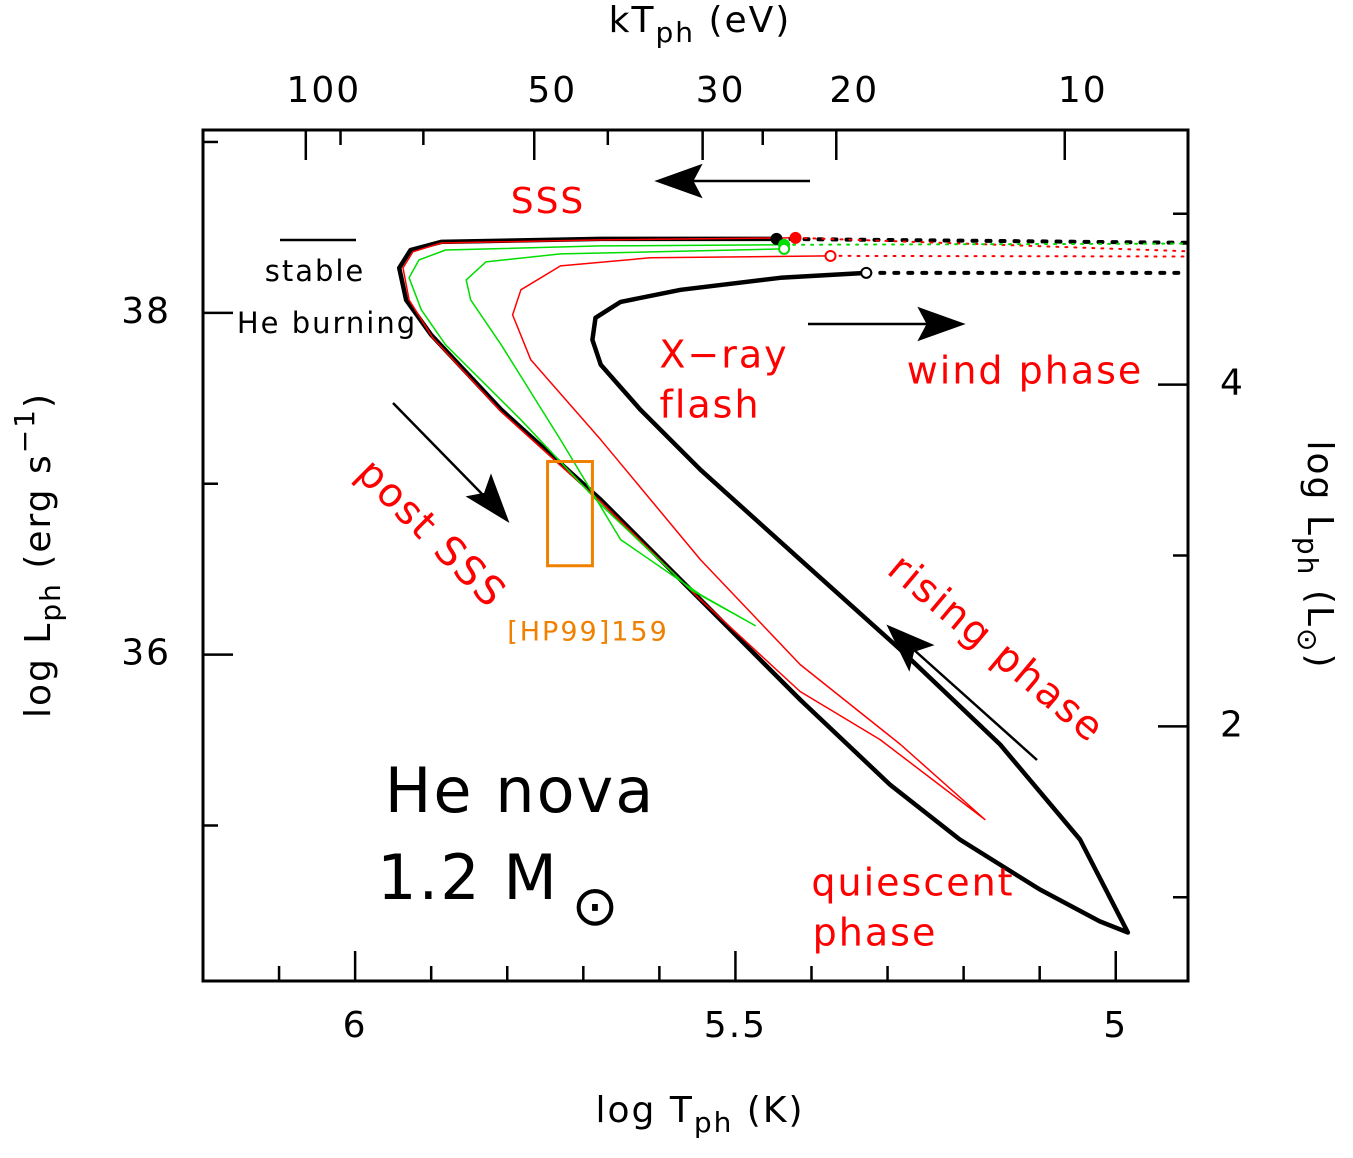  I want to click on y2-tick-label: 2, so click(1232, 724).